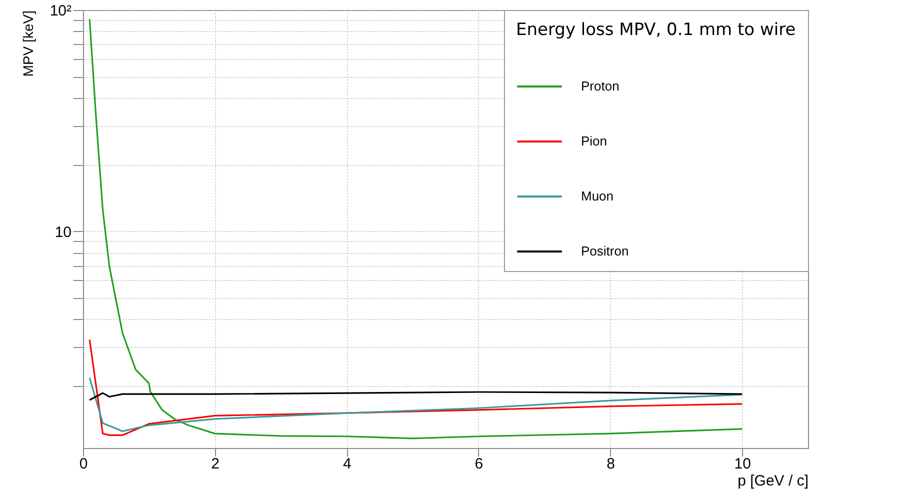  What do you see at coordinates (600, 86) in the screenshot?
I see `legend-label: Proton` at bounding box center [600, 86].